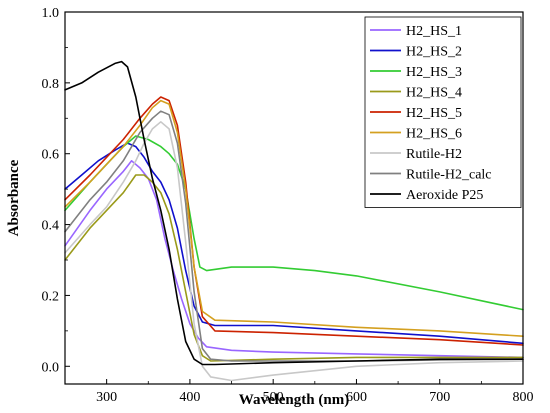 This screenshot has height=413, width=550. What do you see at coordinates (51, 13) in the screenshot?
I see `y-tick-label: 1.0` at bounding box center [51, 13].